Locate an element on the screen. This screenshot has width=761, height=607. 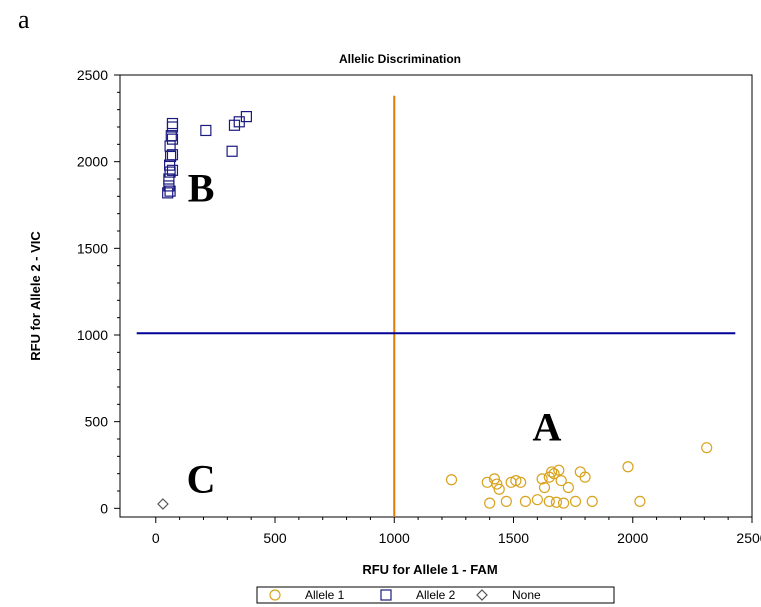
x-tick-label: 2000 is located at coordinates (632, 538).